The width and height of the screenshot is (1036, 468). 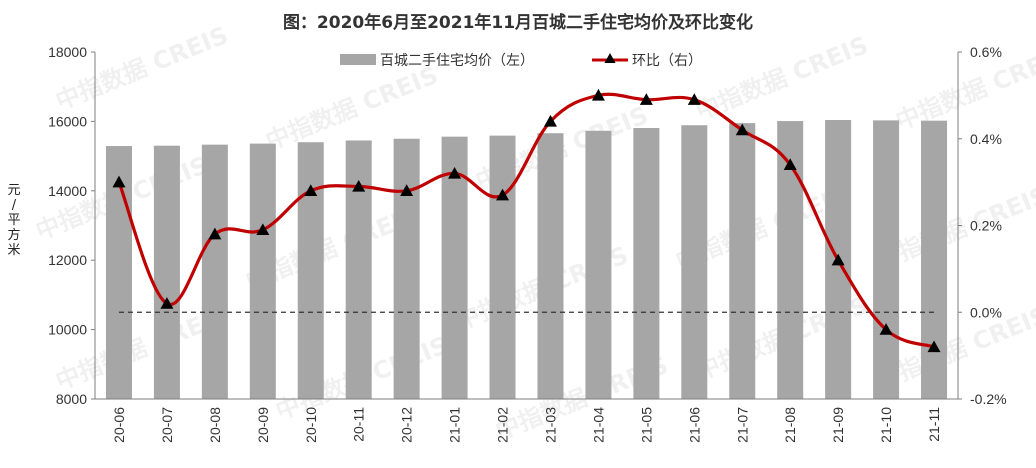 I want to click on y-axis-left-label-char: 米, so click(x=13, y=250).